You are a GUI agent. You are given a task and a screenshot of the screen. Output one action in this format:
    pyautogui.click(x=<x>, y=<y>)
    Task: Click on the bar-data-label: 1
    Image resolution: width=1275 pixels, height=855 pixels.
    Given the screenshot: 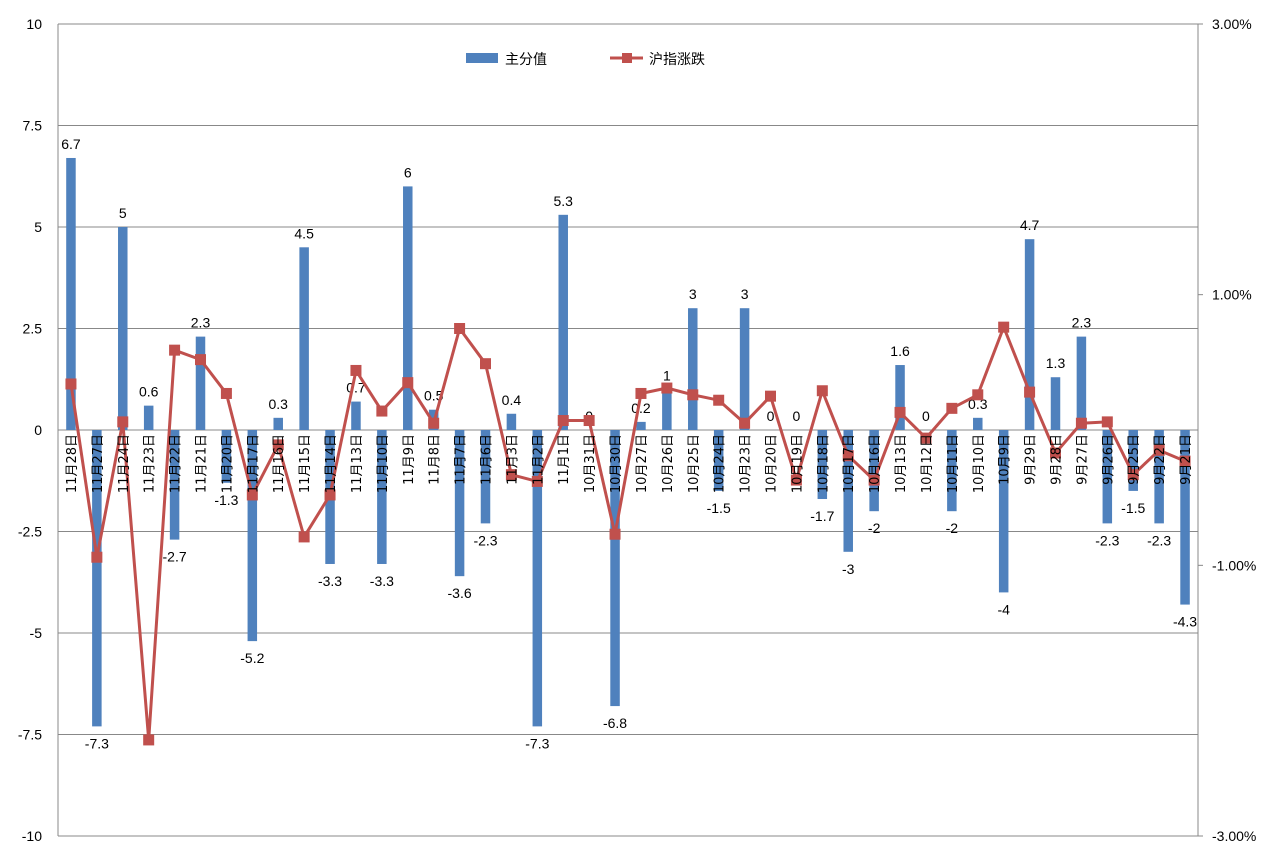 What is the action you would take?
    pyautogui.click(x=667, y=375)
    